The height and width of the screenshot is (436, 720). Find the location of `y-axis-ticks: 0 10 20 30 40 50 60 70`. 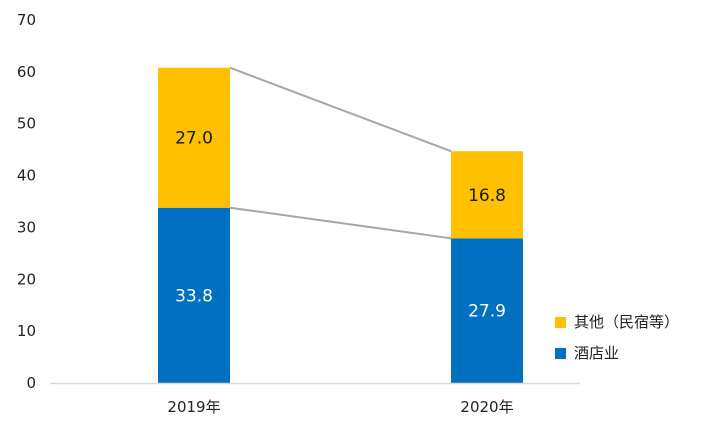

y-axis-ticks: 0 10 20 30 40 50 60 70 is located at coordinates (26, 201).